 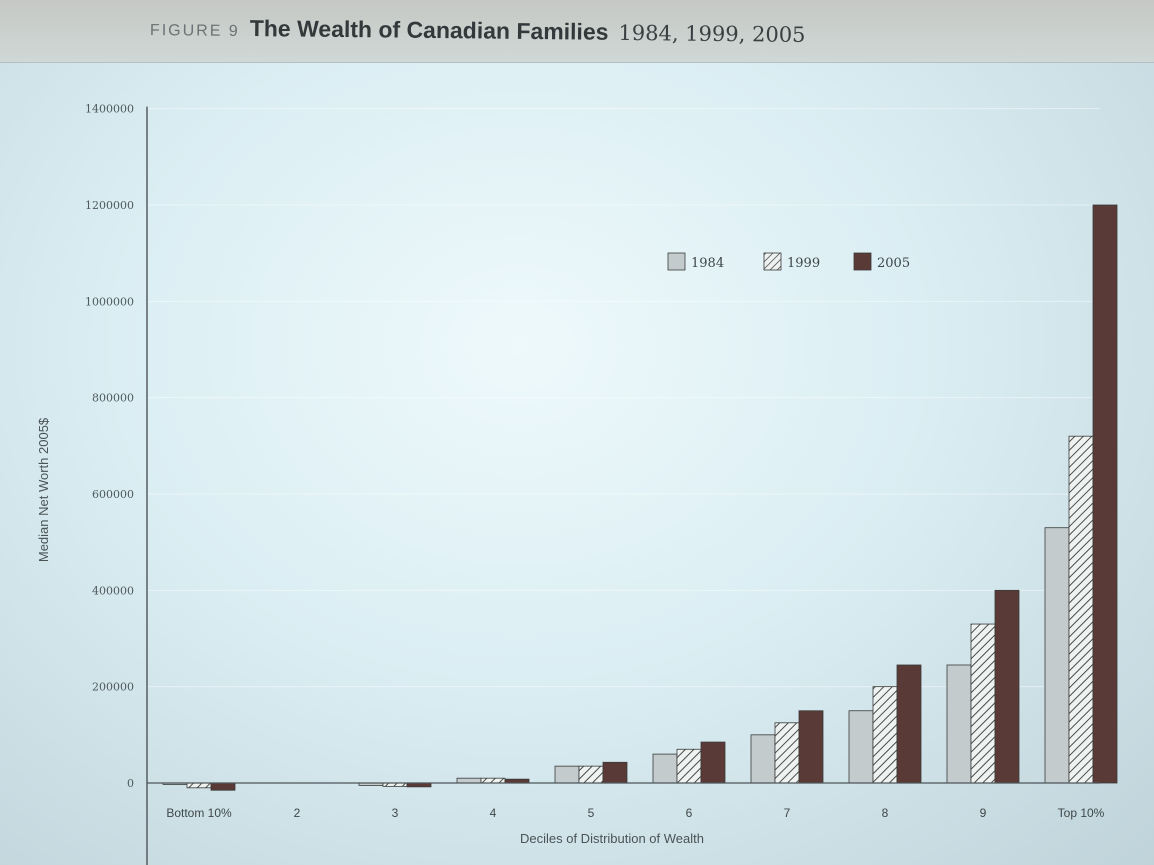 I want to click on legend: 1984 1999 2005, so click(x=788, y=261).